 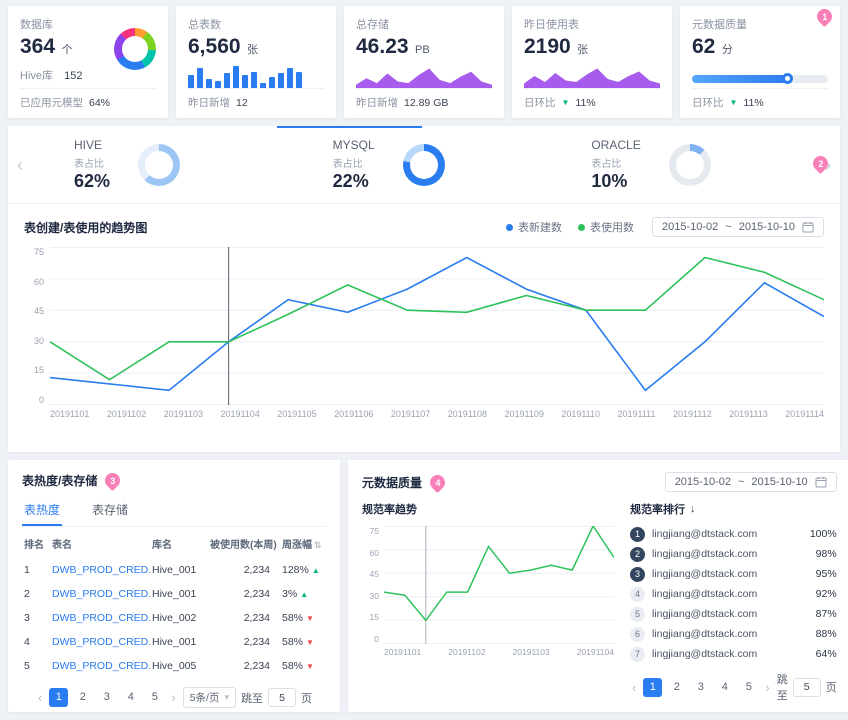 What do you see at coordinates (36, 25) in the screenshot?
I see `stat-card-label: 数据库` at bounding box center [36, 25].